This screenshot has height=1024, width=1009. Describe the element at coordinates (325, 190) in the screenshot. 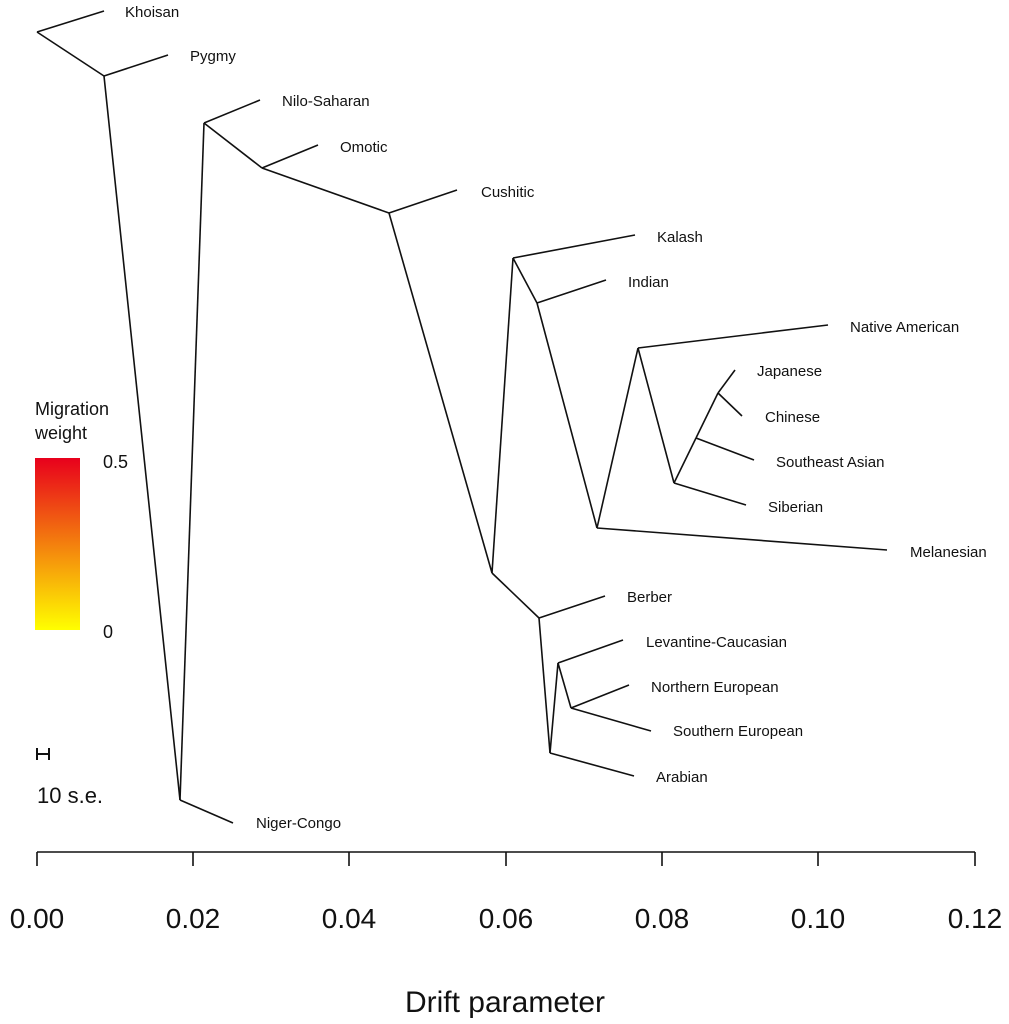

I see `edge-to-cushitic-node` at that location.